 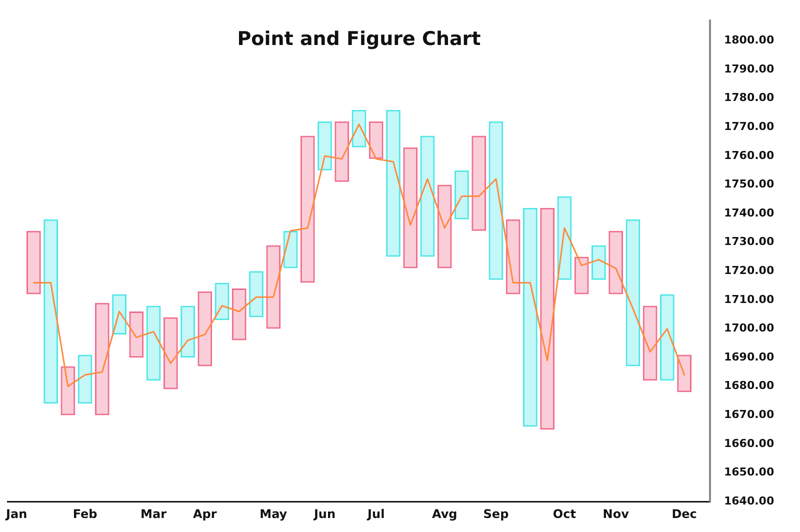 I want to click on y-tick-label: 1730.00, so click(x=749, y=241).